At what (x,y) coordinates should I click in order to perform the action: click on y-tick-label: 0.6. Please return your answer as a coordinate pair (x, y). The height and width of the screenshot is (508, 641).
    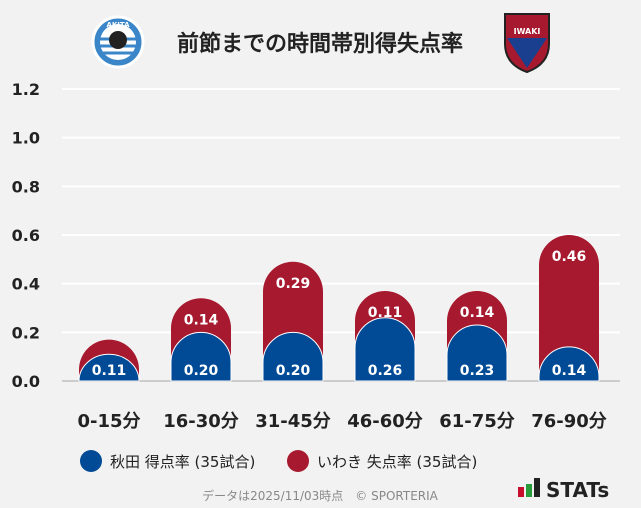
    Looking at the image, I should click on (26, 235).